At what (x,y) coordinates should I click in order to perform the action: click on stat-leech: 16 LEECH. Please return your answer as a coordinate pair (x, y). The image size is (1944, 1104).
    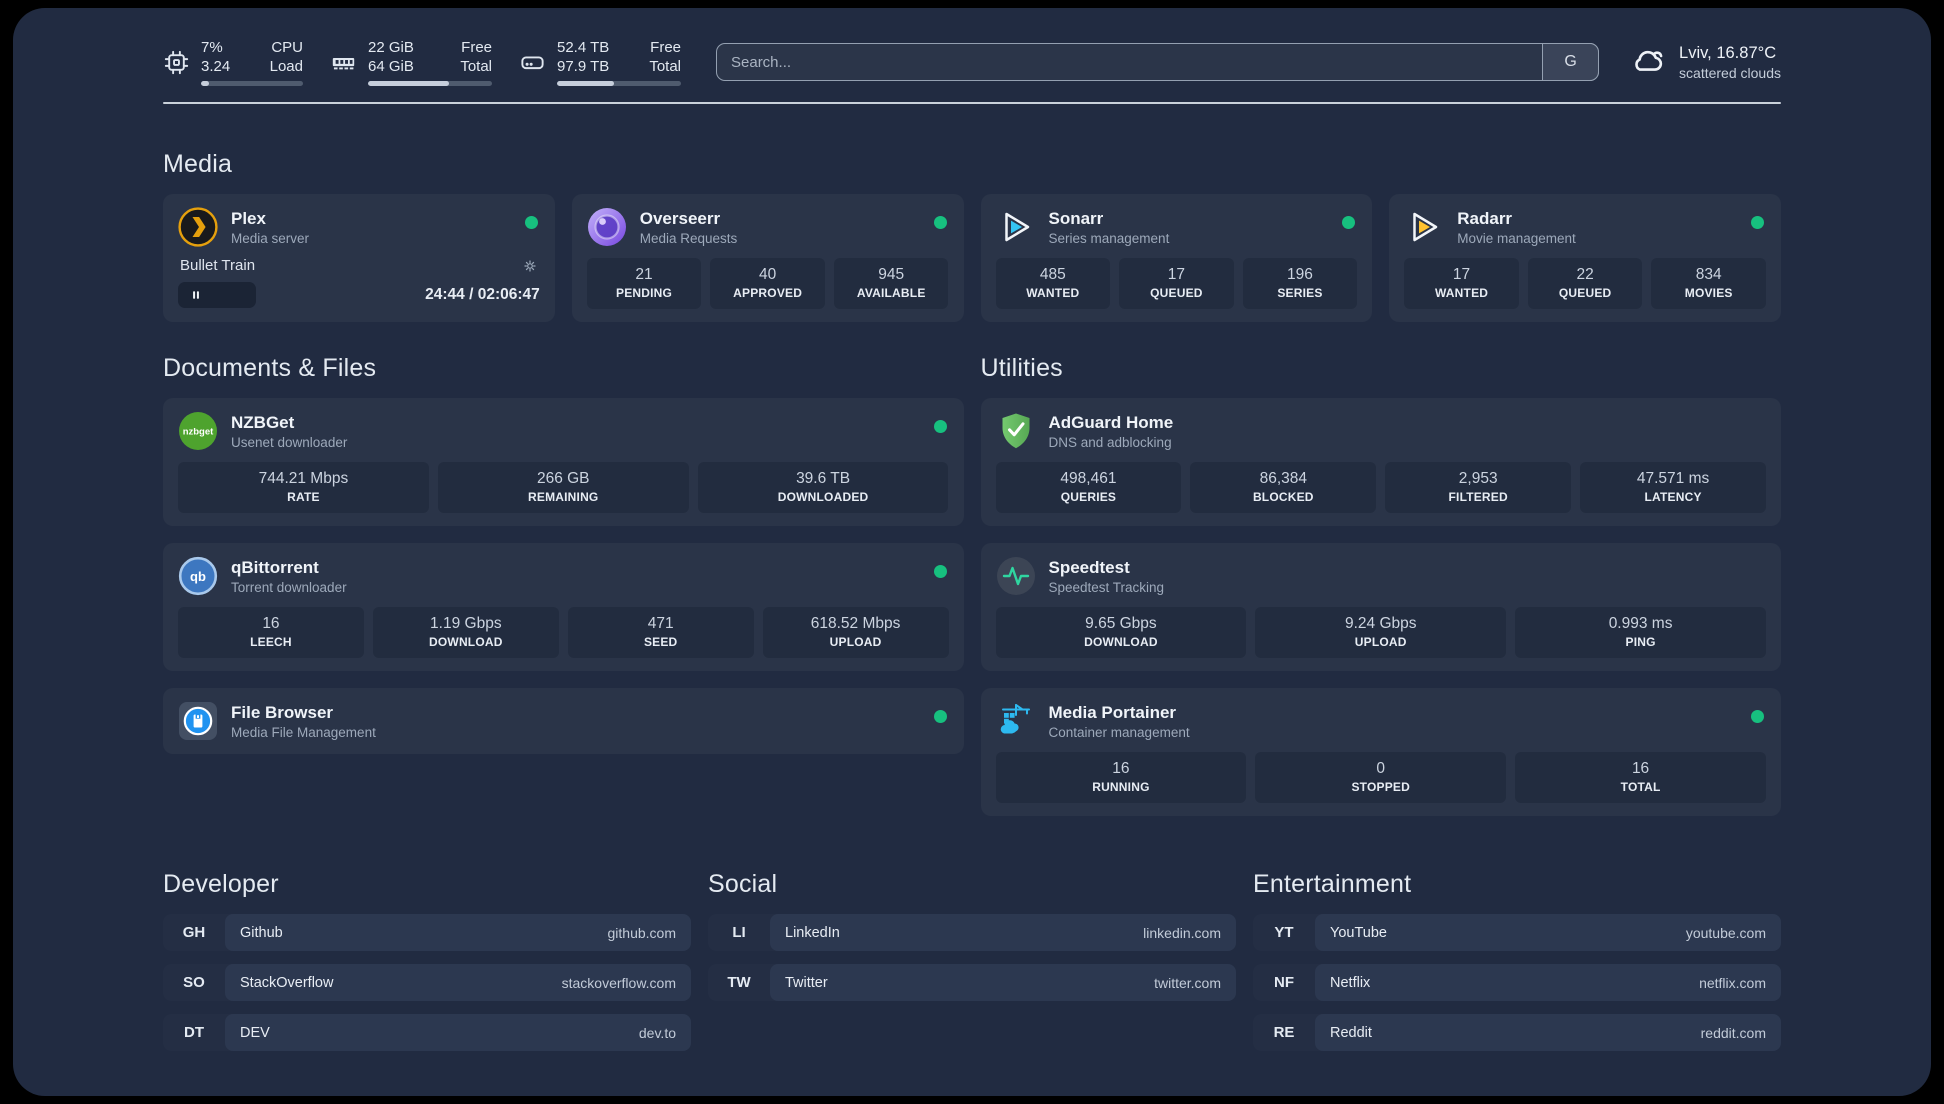
    Looking at the image, I should click on (271, 632).